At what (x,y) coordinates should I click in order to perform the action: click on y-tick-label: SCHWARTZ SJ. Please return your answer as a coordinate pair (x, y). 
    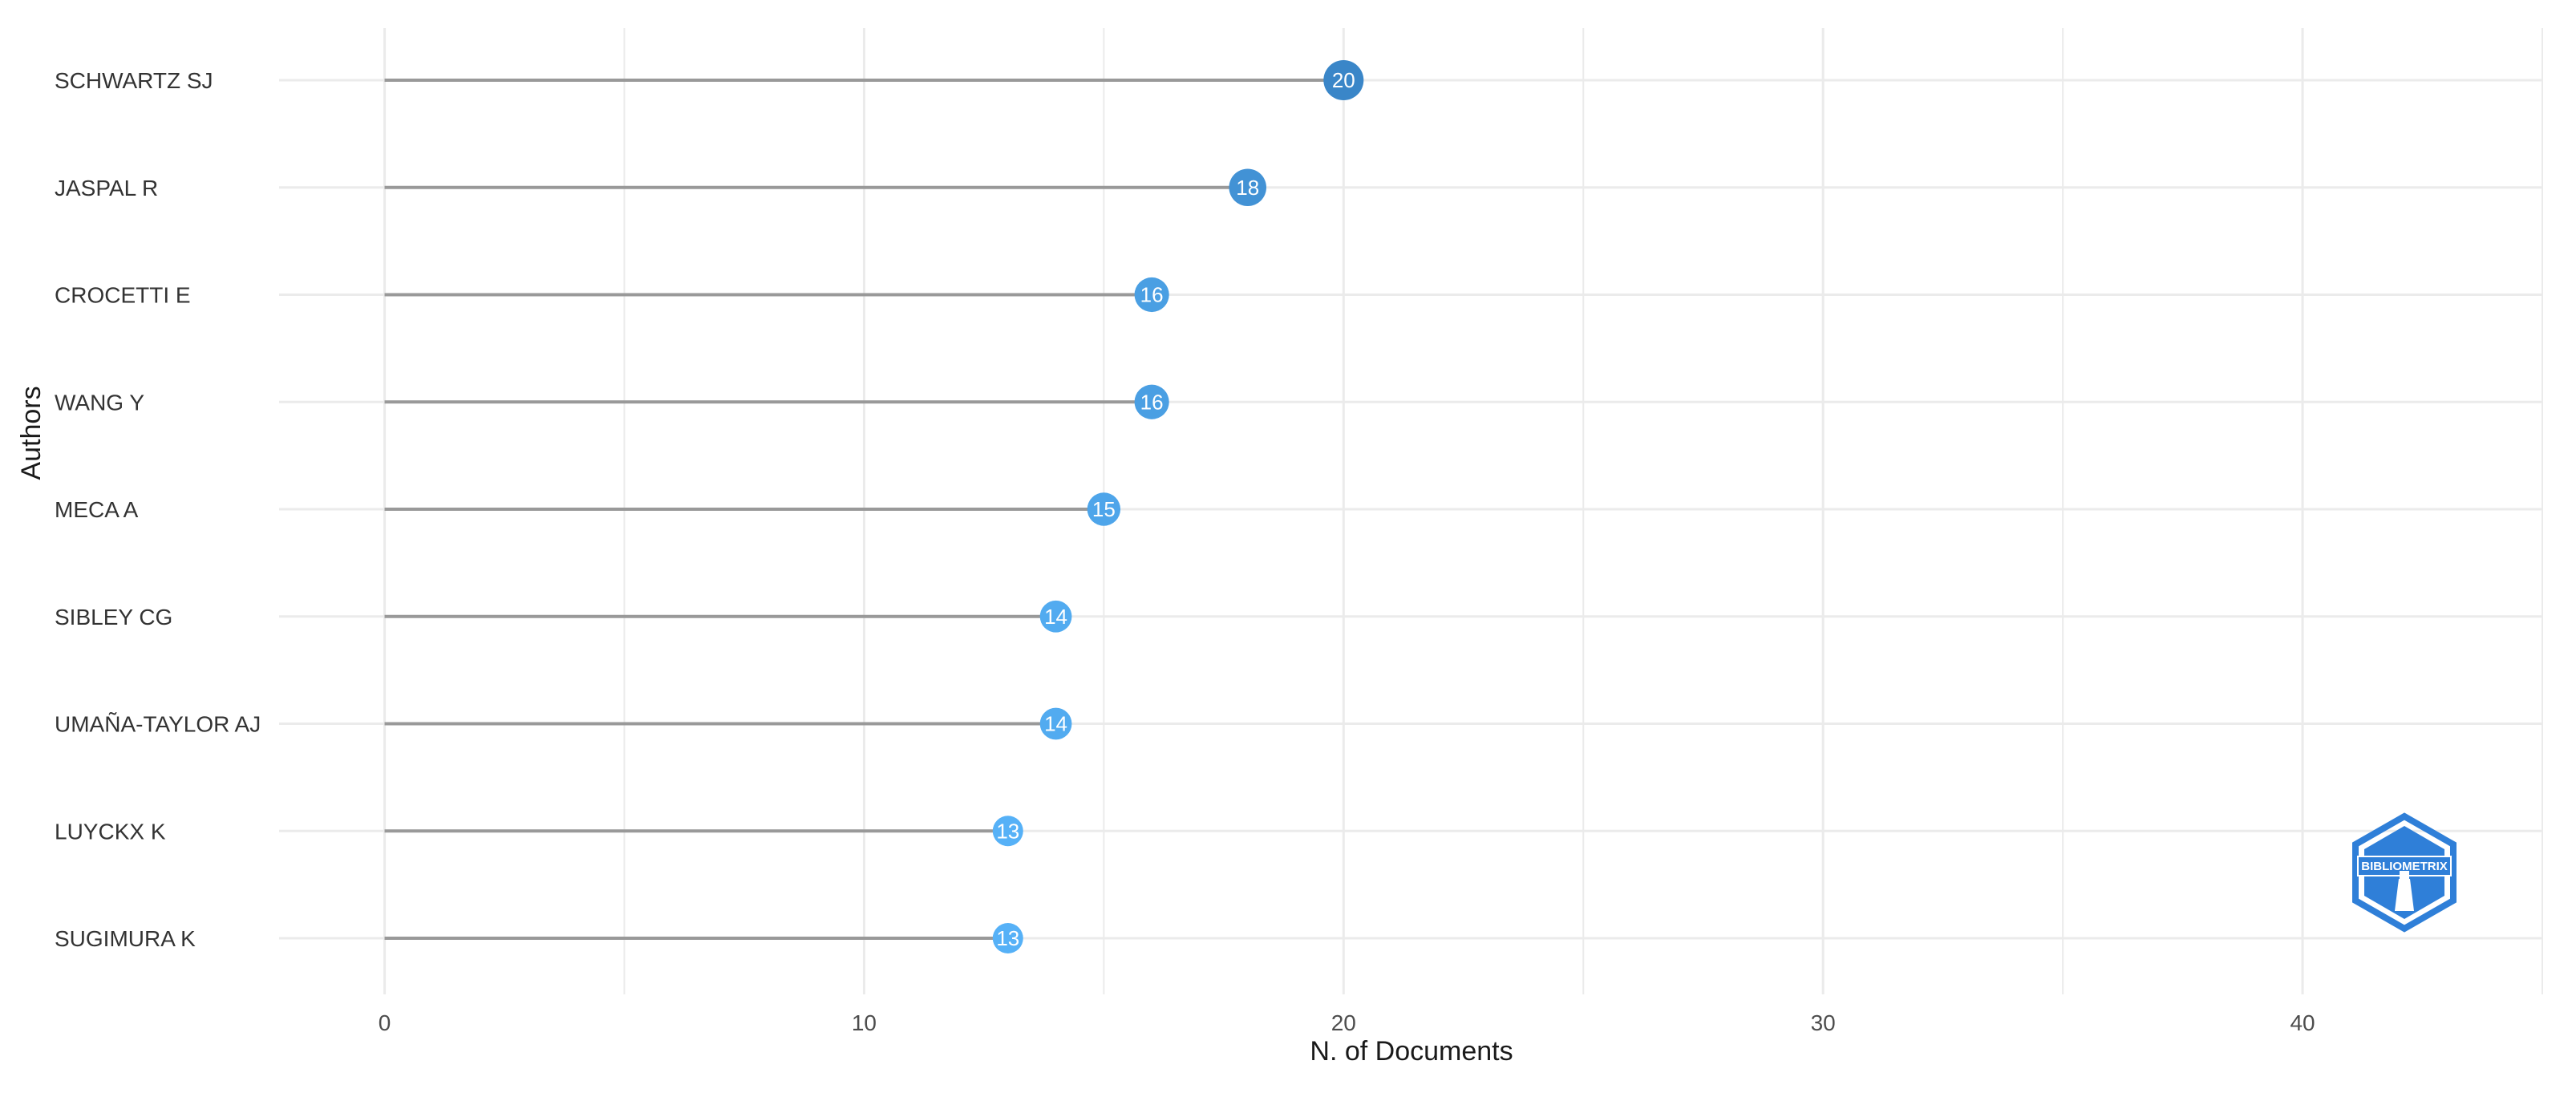
    Looking at the image, I should click on (134, 80).